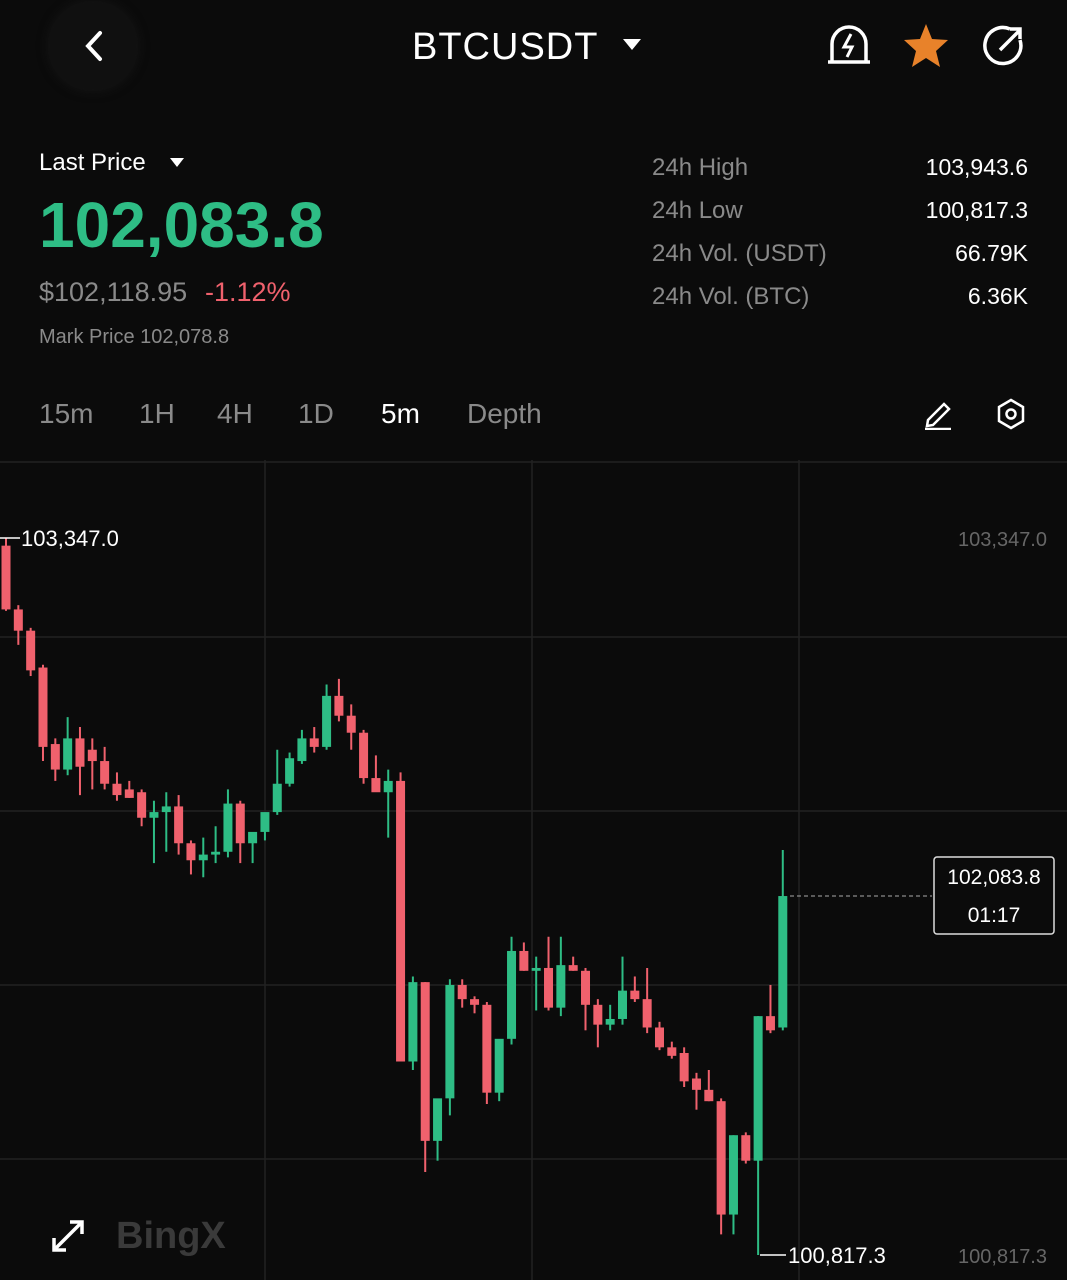 This screenshot has height=1280, width=1067. Describe the element at coordinates (1012, 414) in the screenshot. I see `settings-icon` at that location.